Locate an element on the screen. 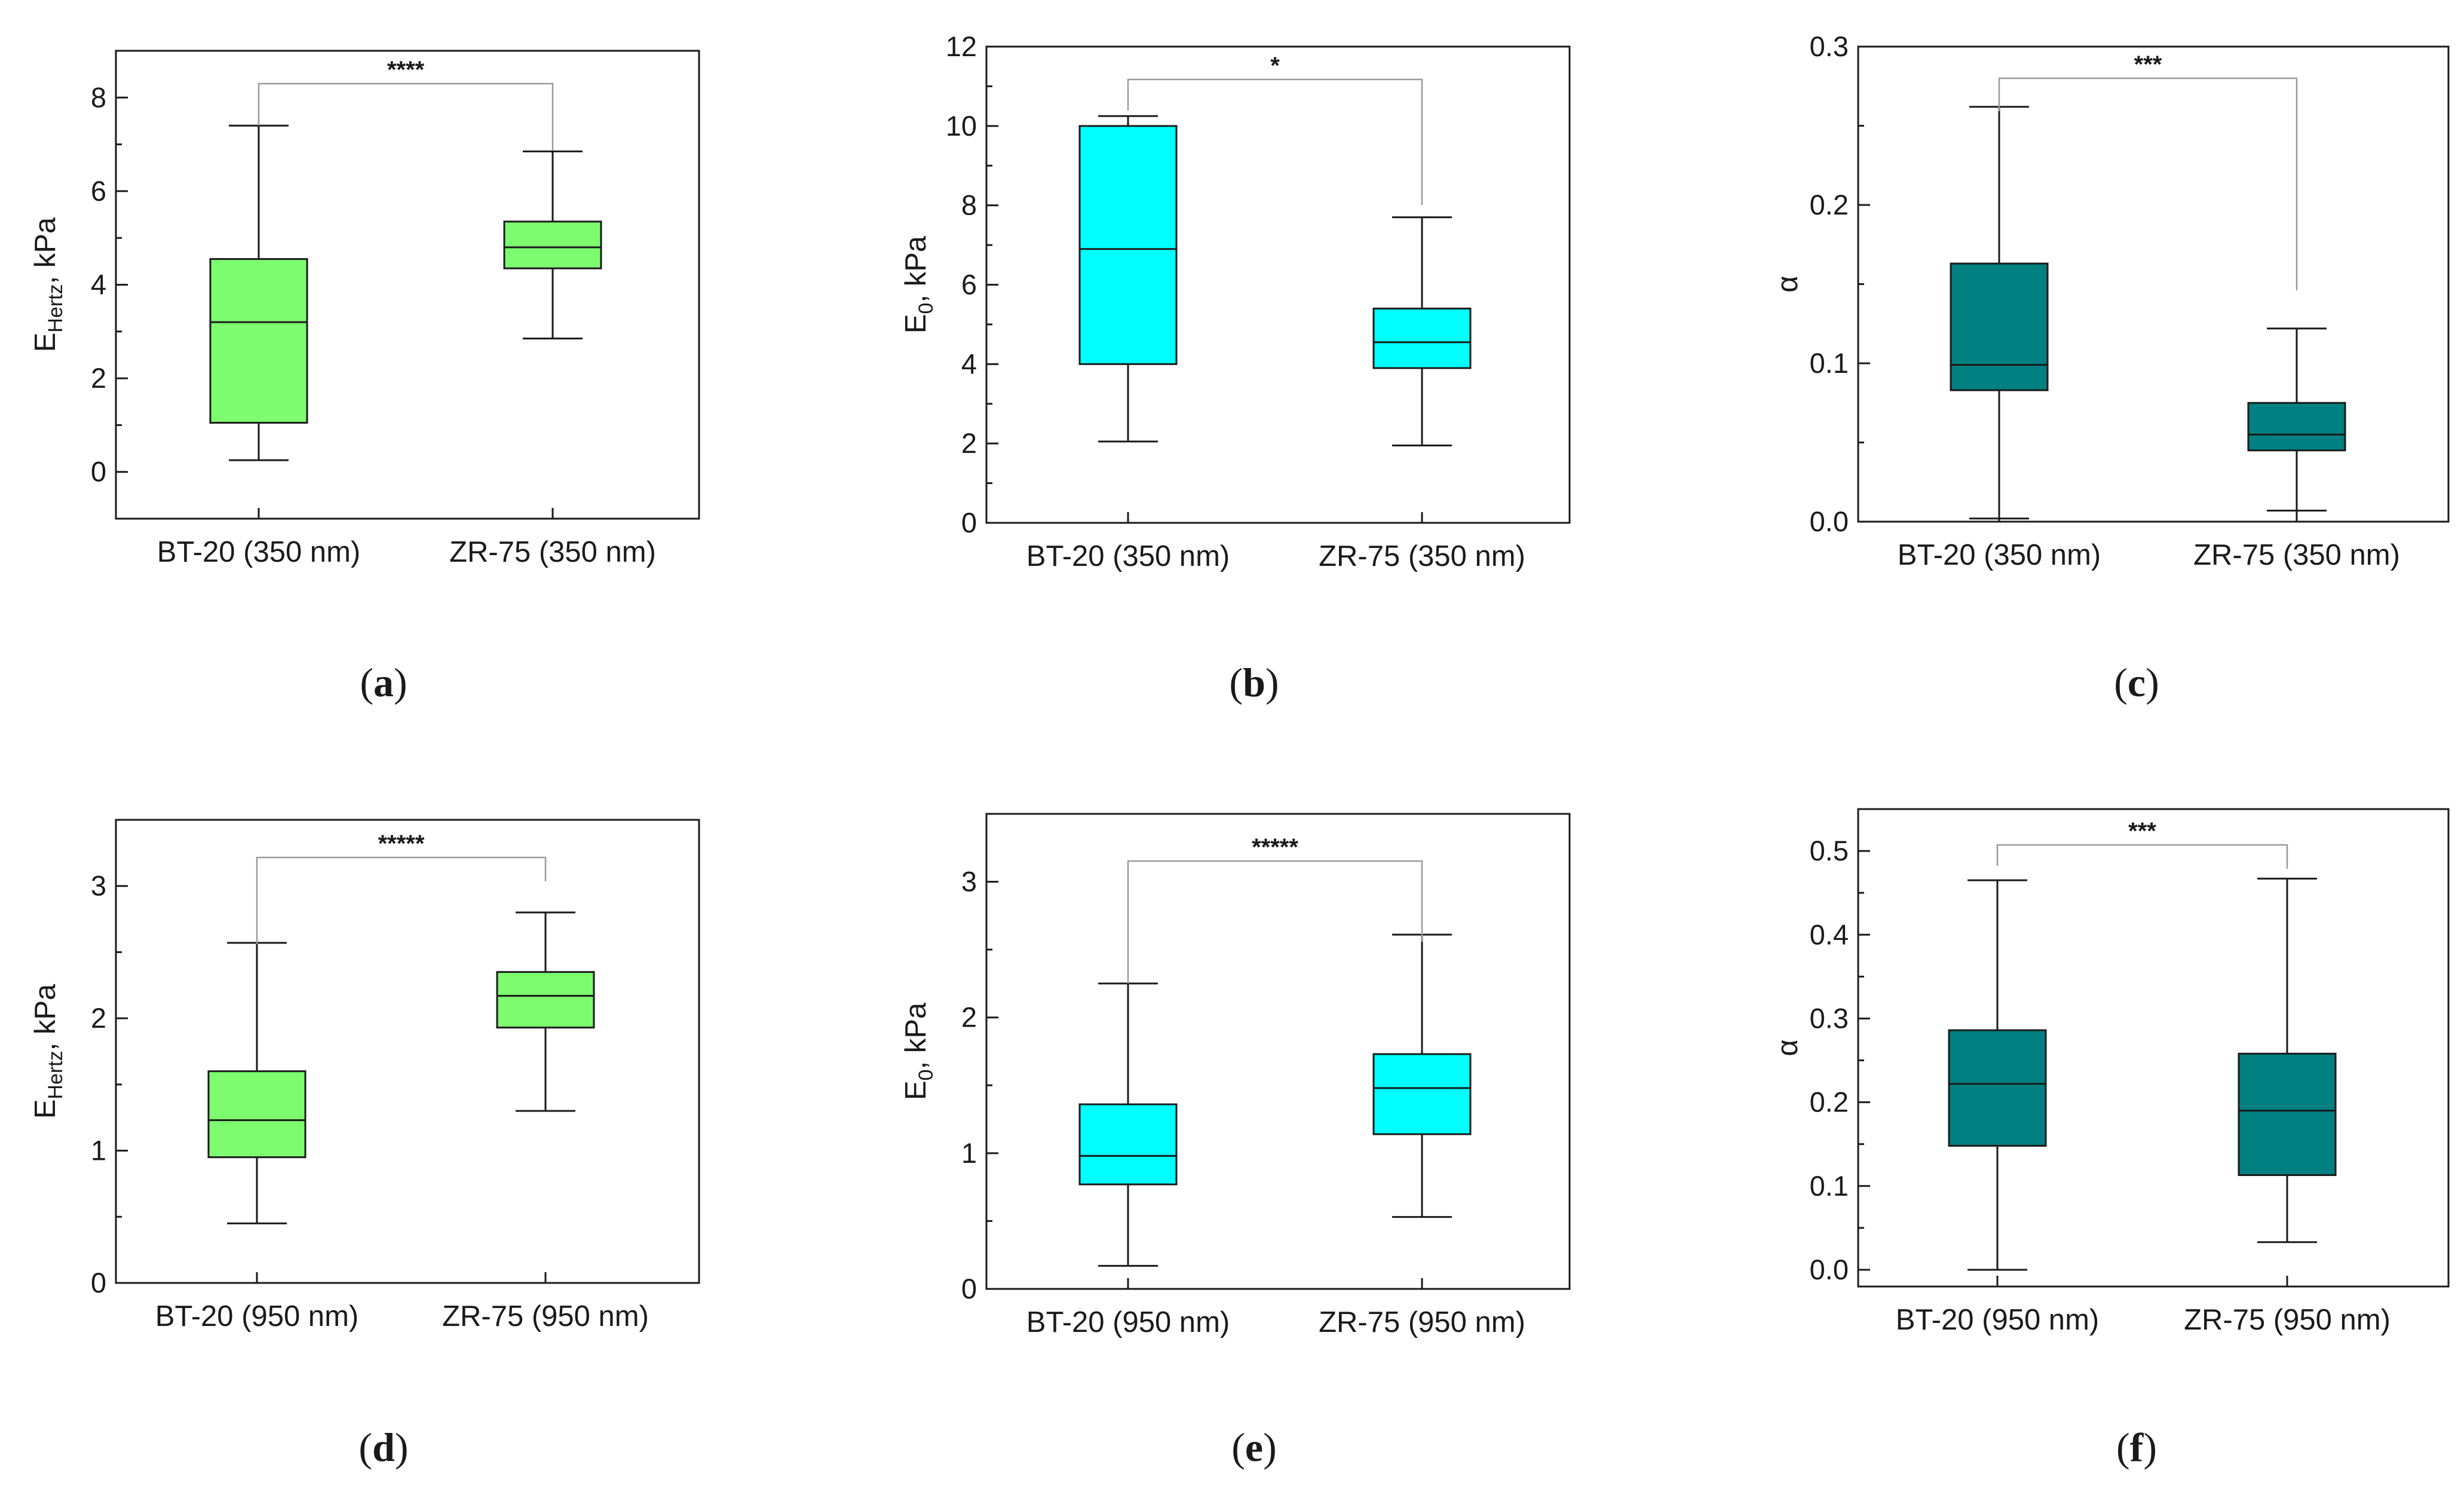 This screenshot has height=1510, width=2464. panel-label-letter: b is located at coordinates (1254, 682).